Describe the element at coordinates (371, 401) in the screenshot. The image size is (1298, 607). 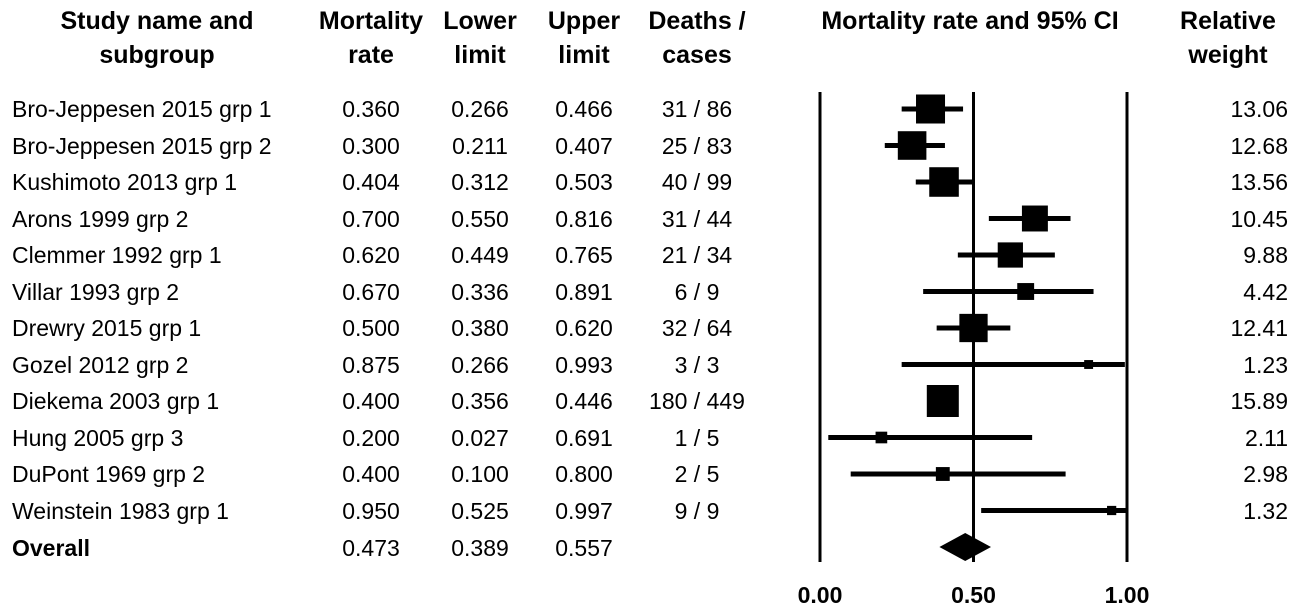
I see `rate-value: 0.400` at that location.